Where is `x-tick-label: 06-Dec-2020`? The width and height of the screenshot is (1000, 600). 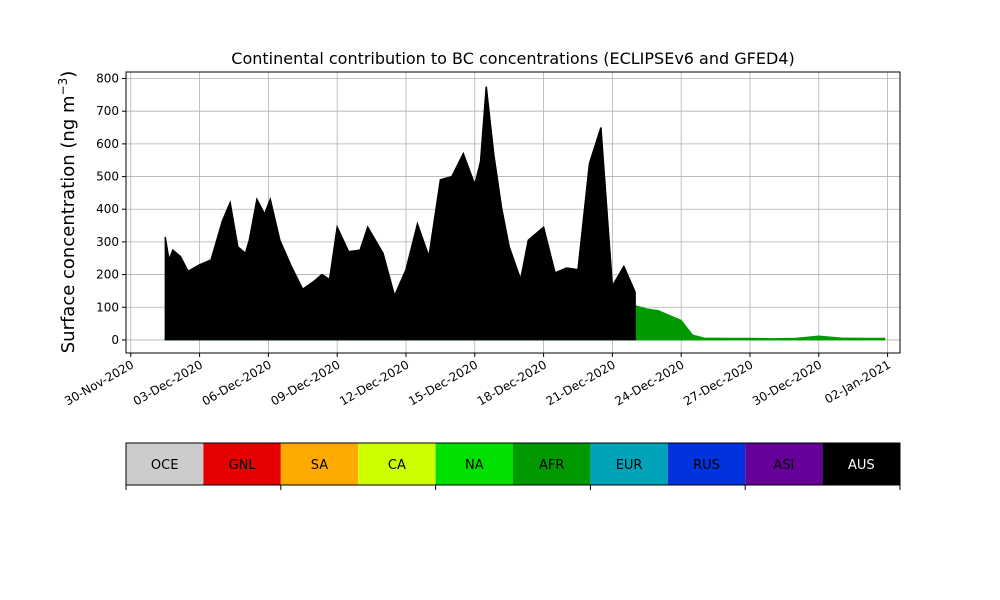
x-tick-label: 06-Dec-2020 is located at coordinates (237, 382).